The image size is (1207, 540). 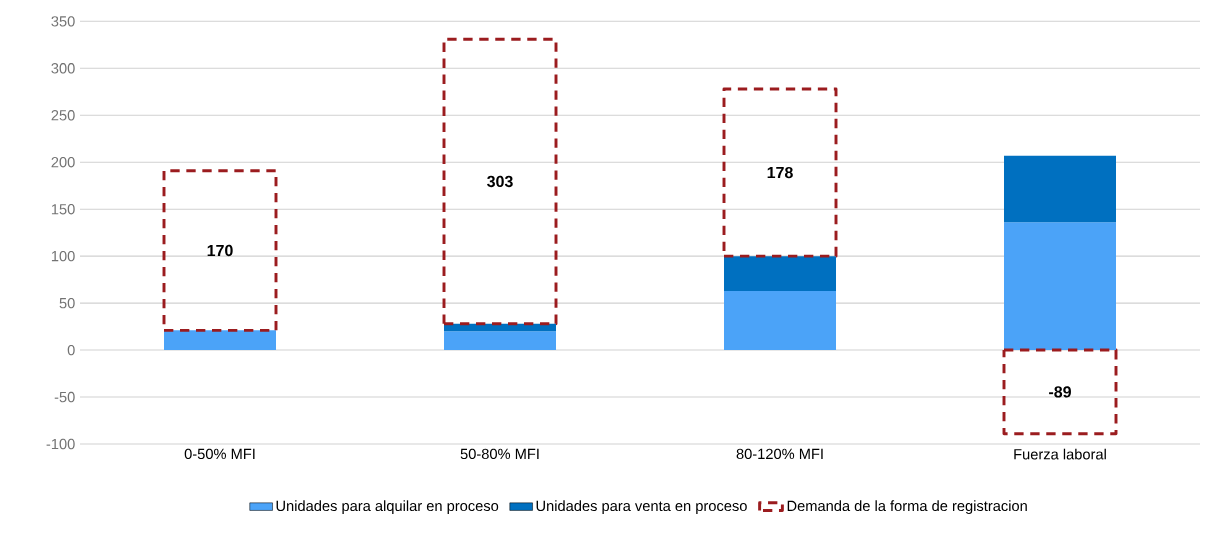 I want to click on legend-label: Demanda de la forma de registracion, so click(x=907, y=507).